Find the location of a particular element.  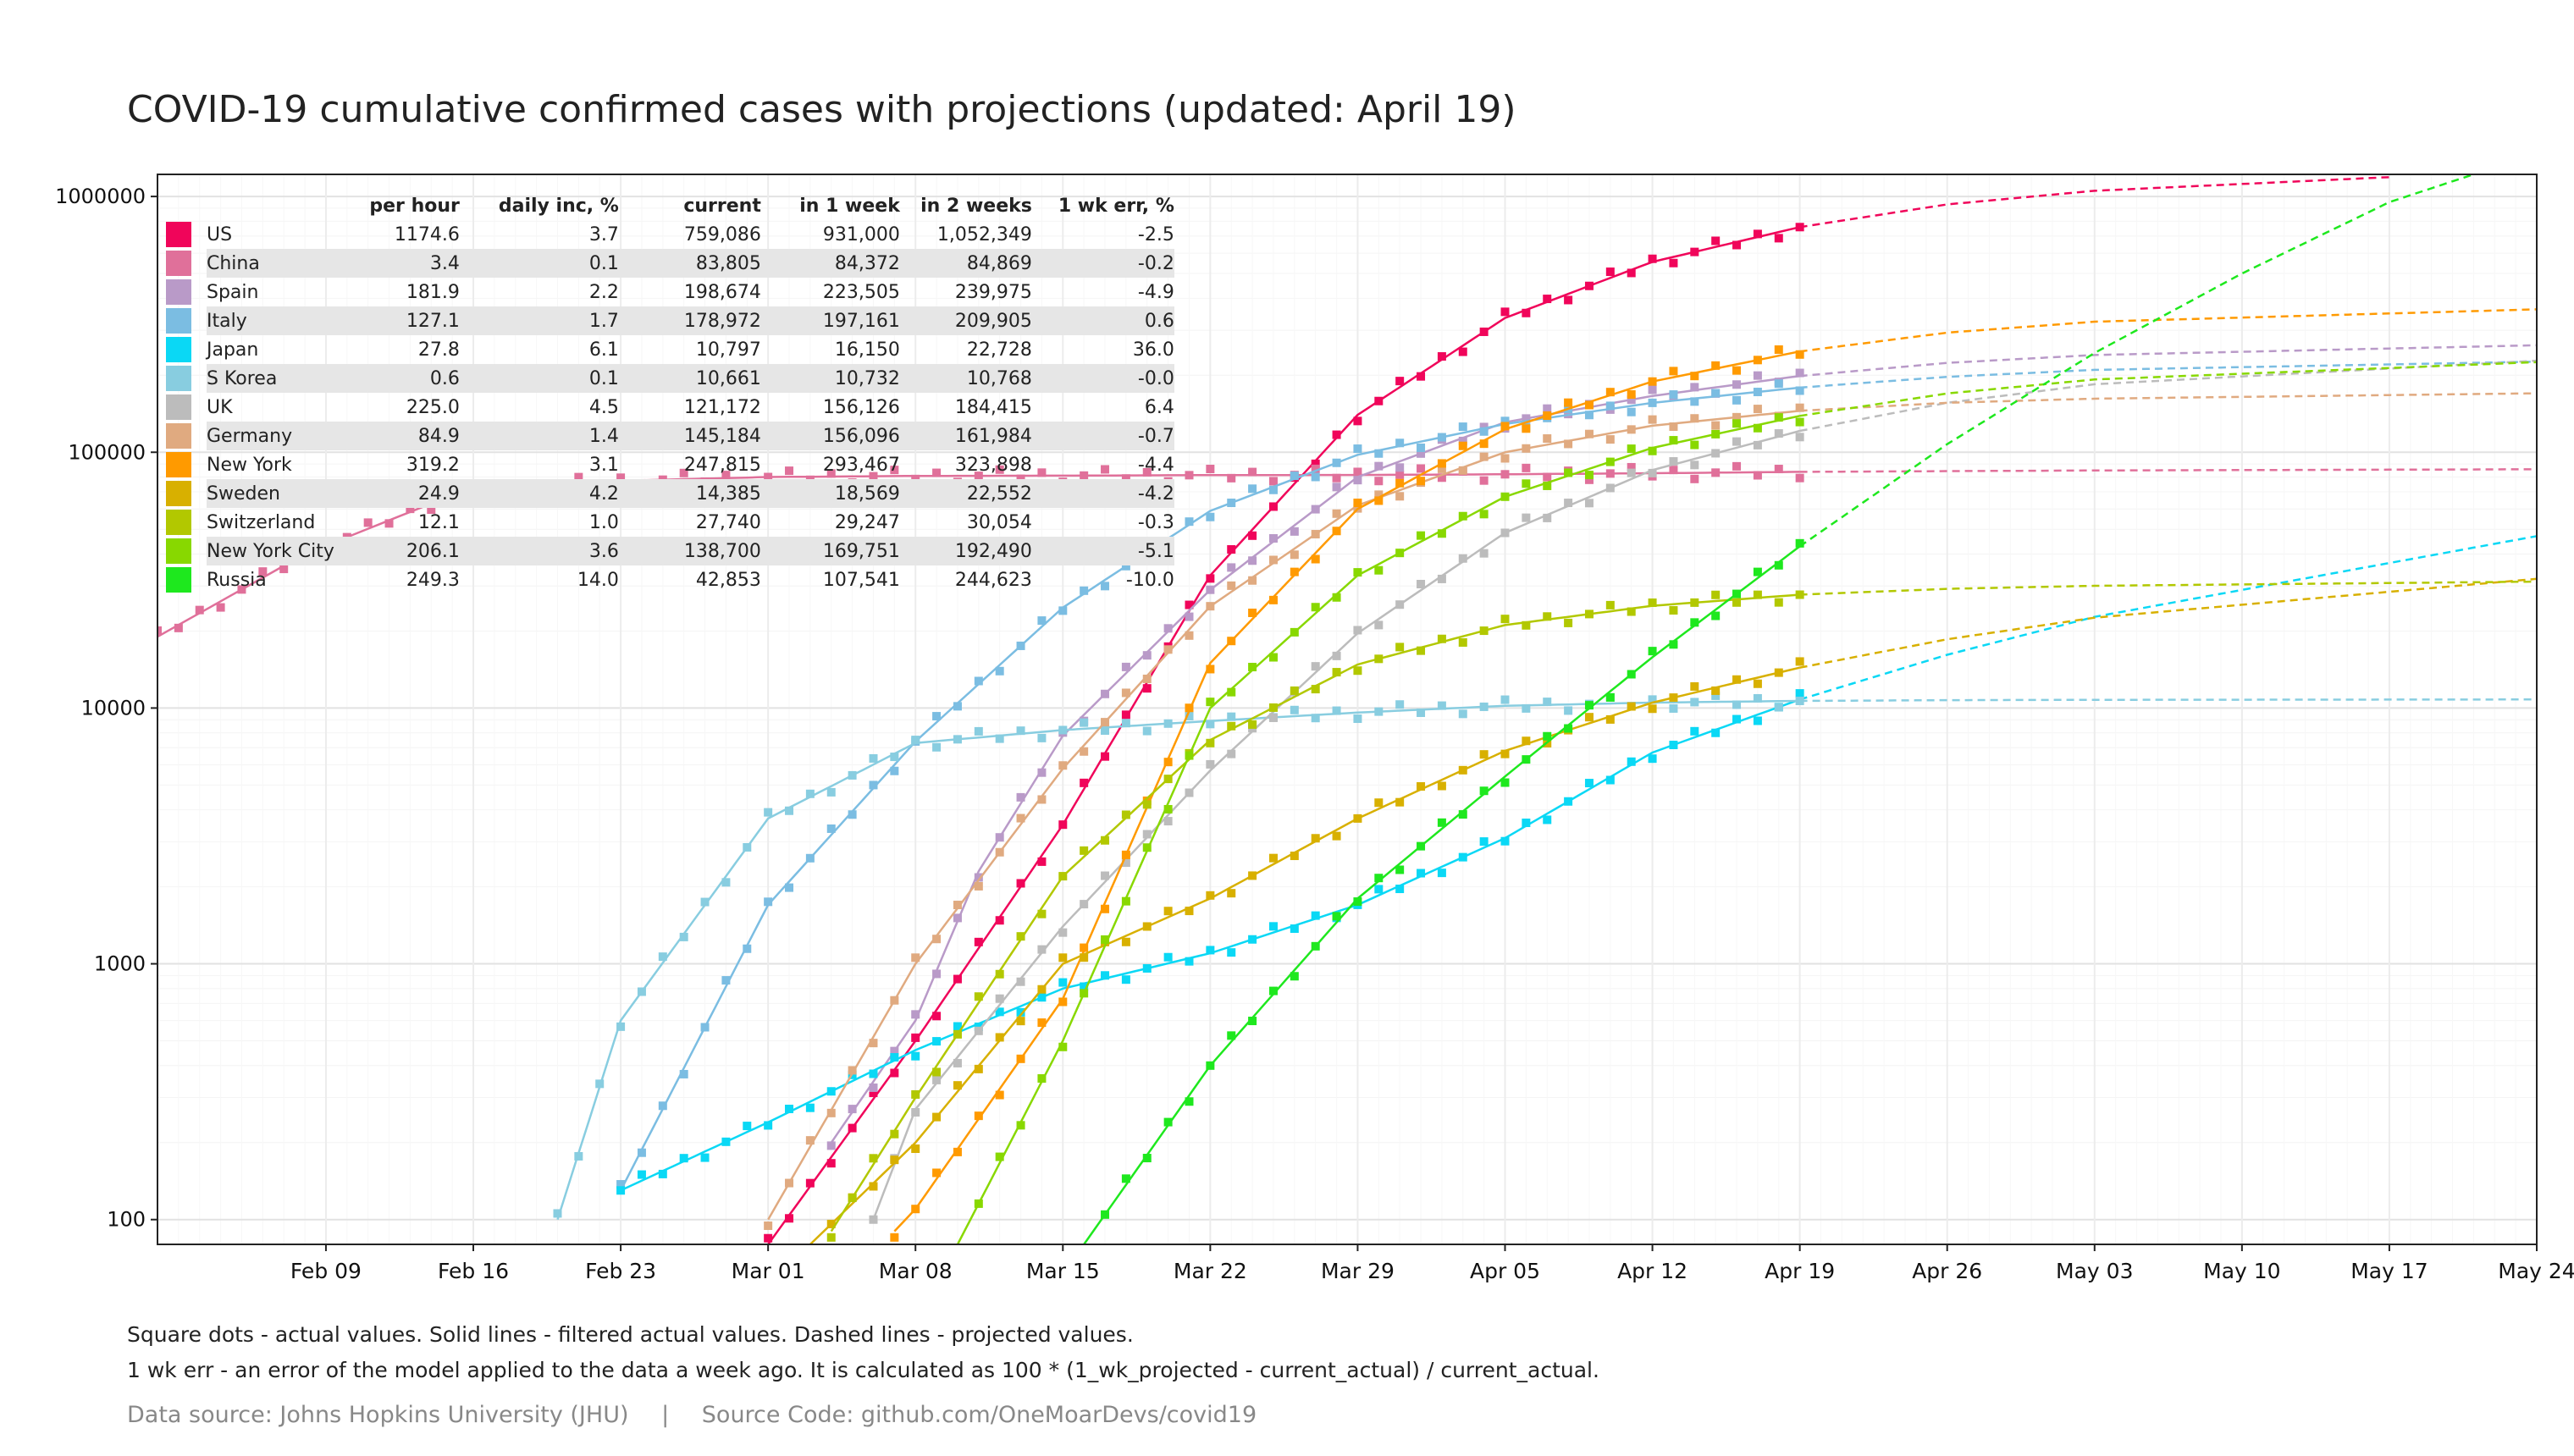

legend-name: China is located at coordinates (270, 263).